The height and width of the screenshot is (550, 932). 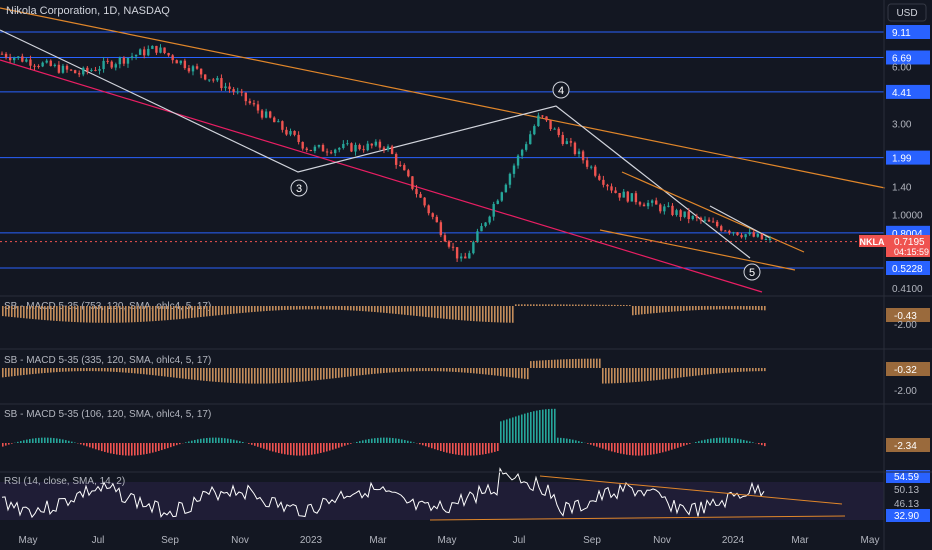 What do you see at coordinates (905, 325) in the screenshot?
I see `panel-scale: -2.00` at bounding box center [905, 325].